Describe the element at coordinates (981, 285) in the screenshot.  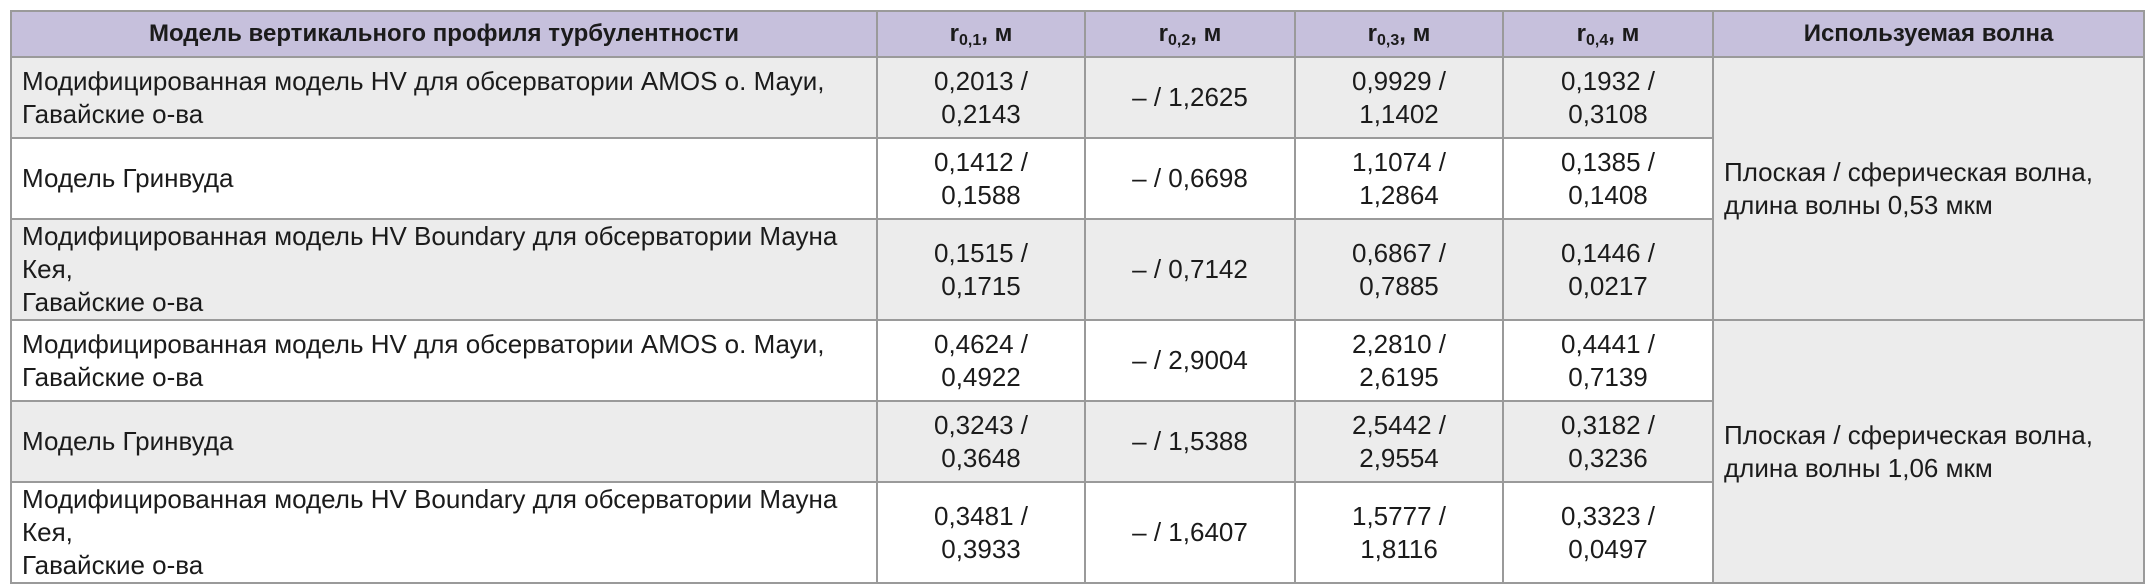
I see `value-line: 0,1715` at that location.